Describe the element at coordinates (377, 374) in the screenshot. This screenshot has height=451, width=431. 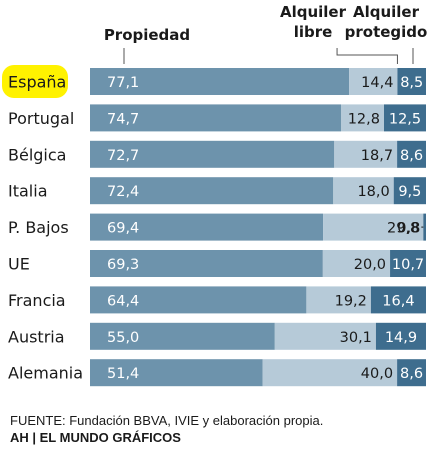
I see `data-label: 40,0` at that location.